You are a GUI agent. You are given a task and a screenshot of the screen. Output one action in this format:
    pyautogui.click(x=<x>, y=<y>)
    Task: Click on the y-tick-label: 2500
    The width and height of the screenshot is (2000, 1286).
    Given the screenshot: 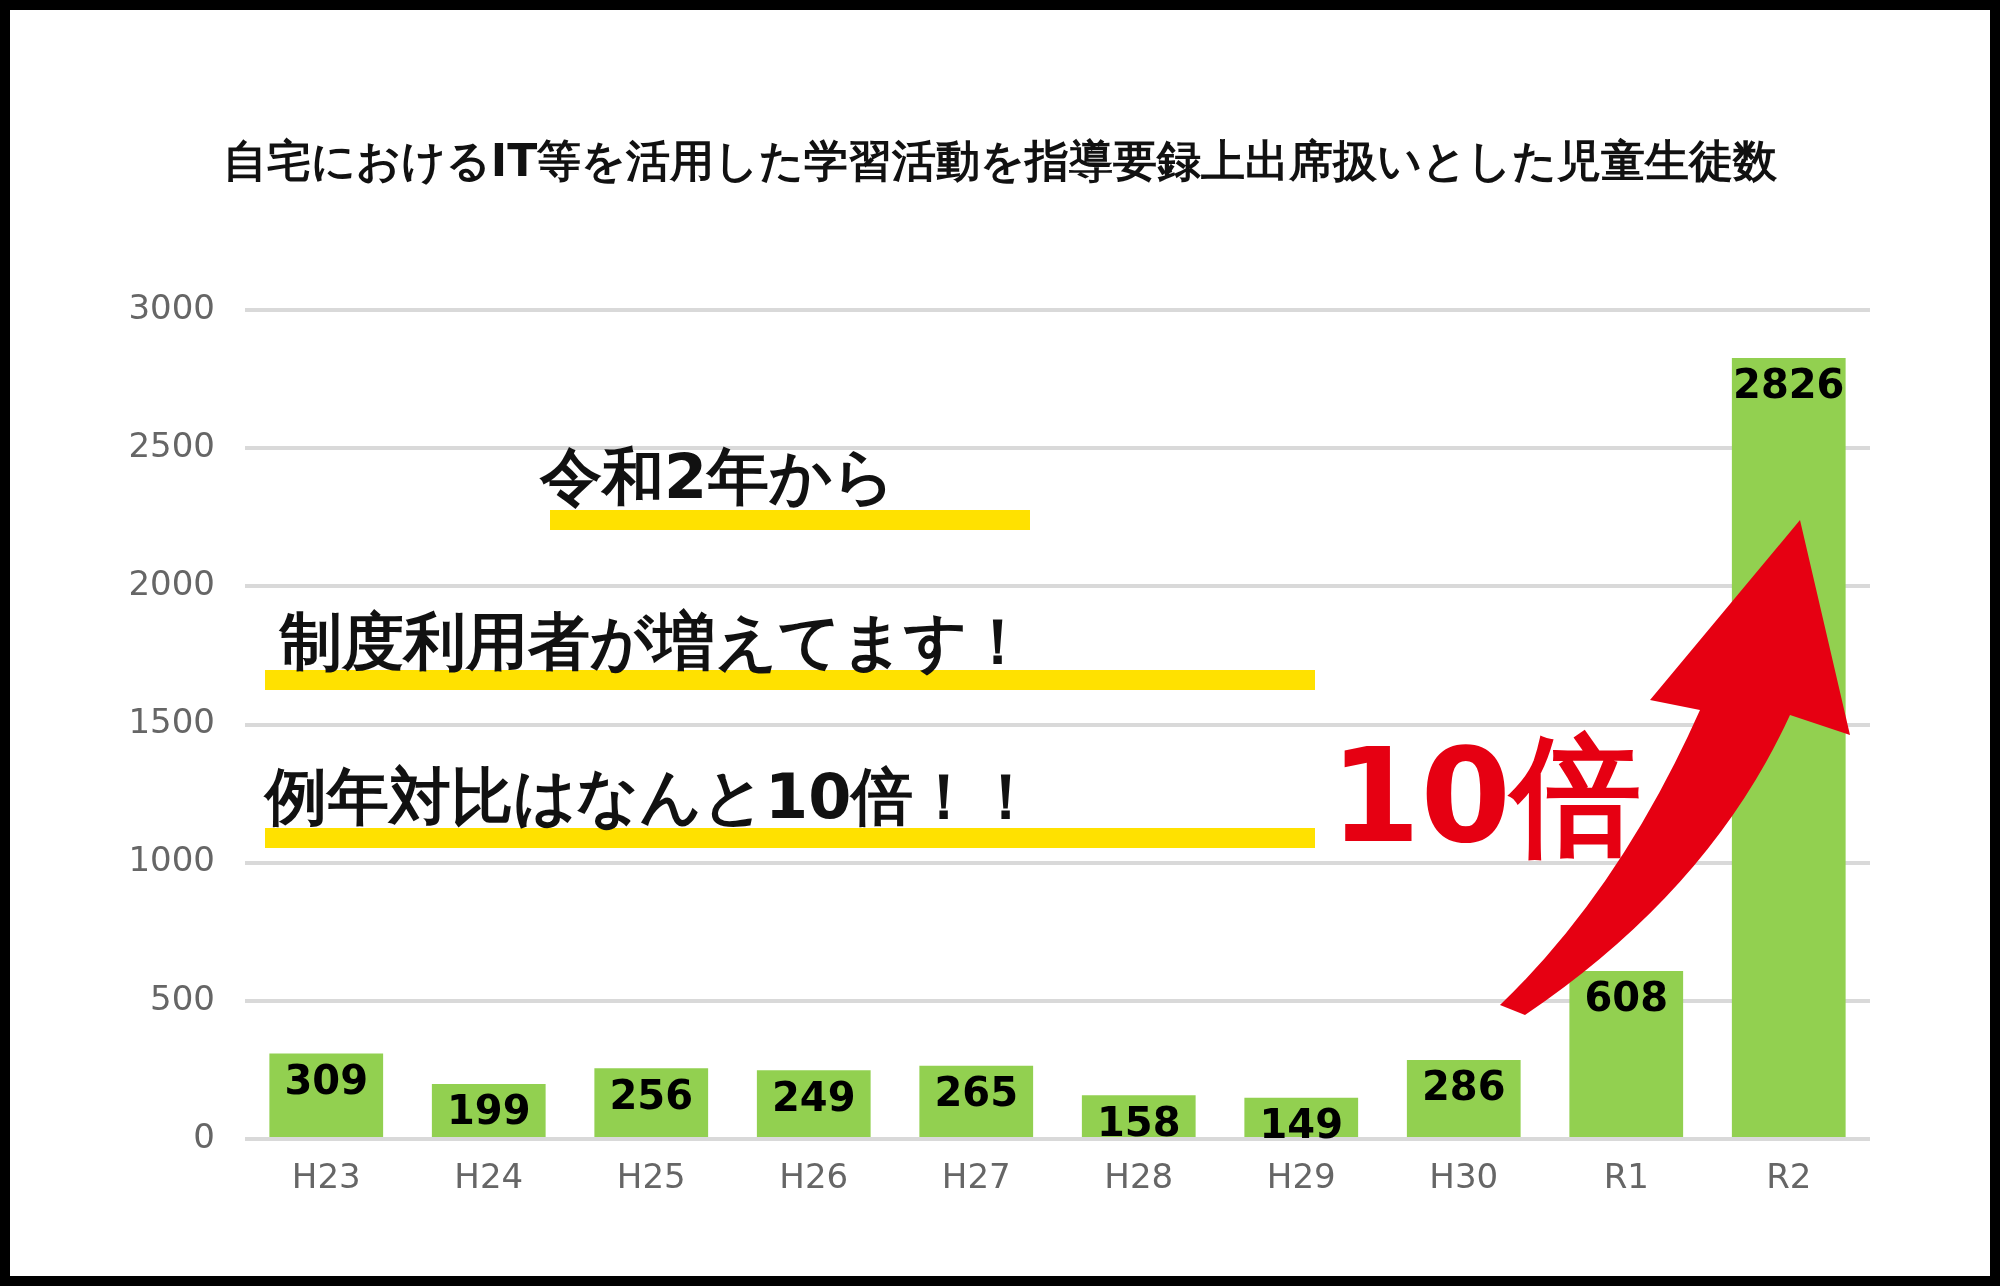 What is the action you would take?
    pyautogui.click(x=171, y=444)
    